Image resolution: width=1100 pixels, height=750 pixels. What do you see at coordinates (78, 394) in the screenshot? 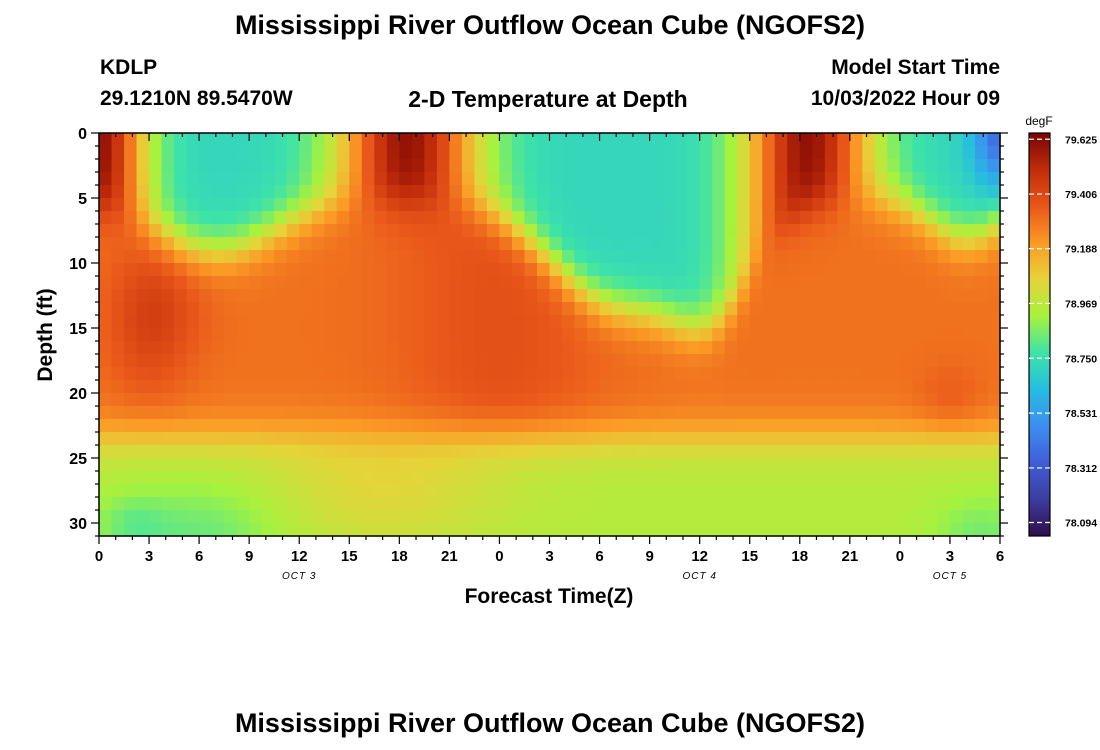
I see `y-tick-label: 20` at bounding box center [78, 394].